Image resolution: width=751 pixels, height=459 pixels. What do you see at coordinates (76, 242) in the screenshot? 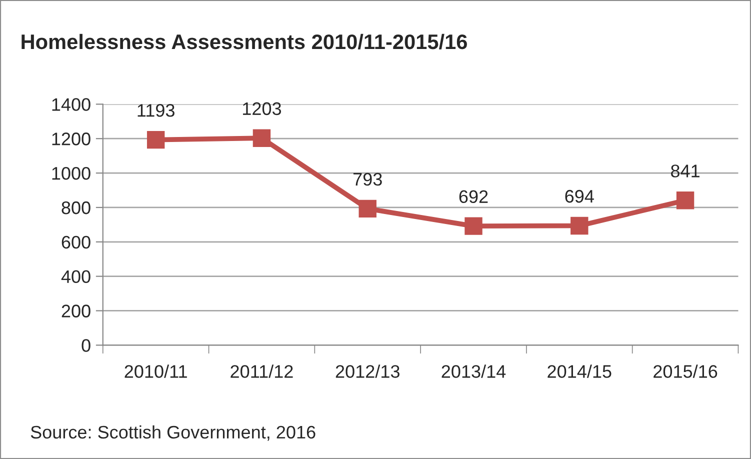
I see `y-tick-label: 600` at bounding box center [76, 242].